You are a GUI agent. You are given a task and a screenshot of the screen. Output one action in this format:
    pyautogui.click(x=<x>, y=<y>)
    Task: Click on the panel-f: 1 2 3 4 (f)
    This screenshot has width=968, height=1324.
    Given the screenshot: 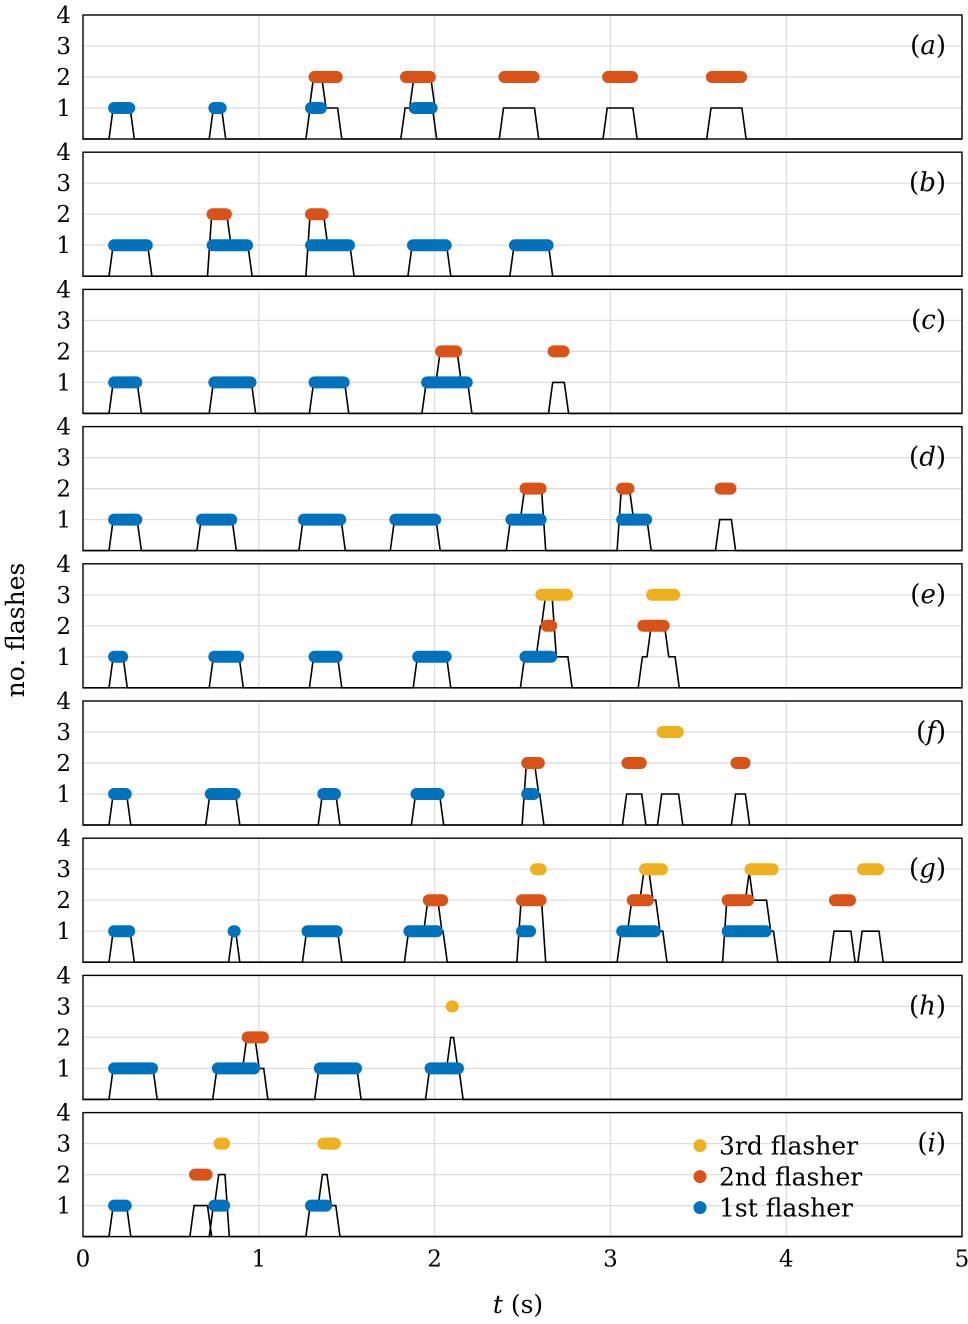 What is the action you would take?
    pyautogui.click(x=509, y=757)
    